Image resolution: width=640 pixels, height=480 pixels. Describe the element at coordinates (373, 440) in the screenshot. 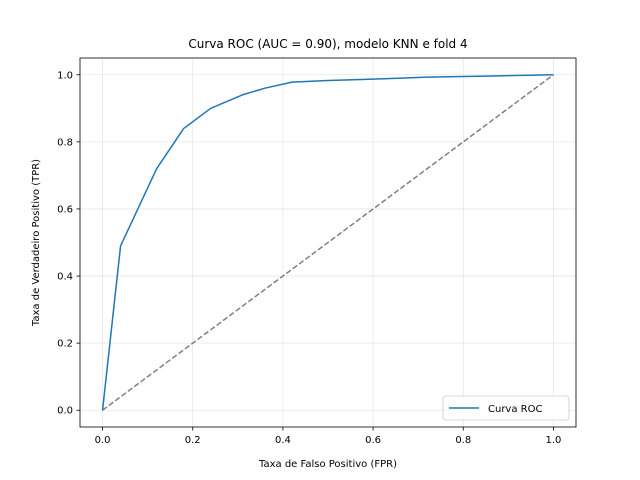

I see `x-tick-label: 0.6` at that location.